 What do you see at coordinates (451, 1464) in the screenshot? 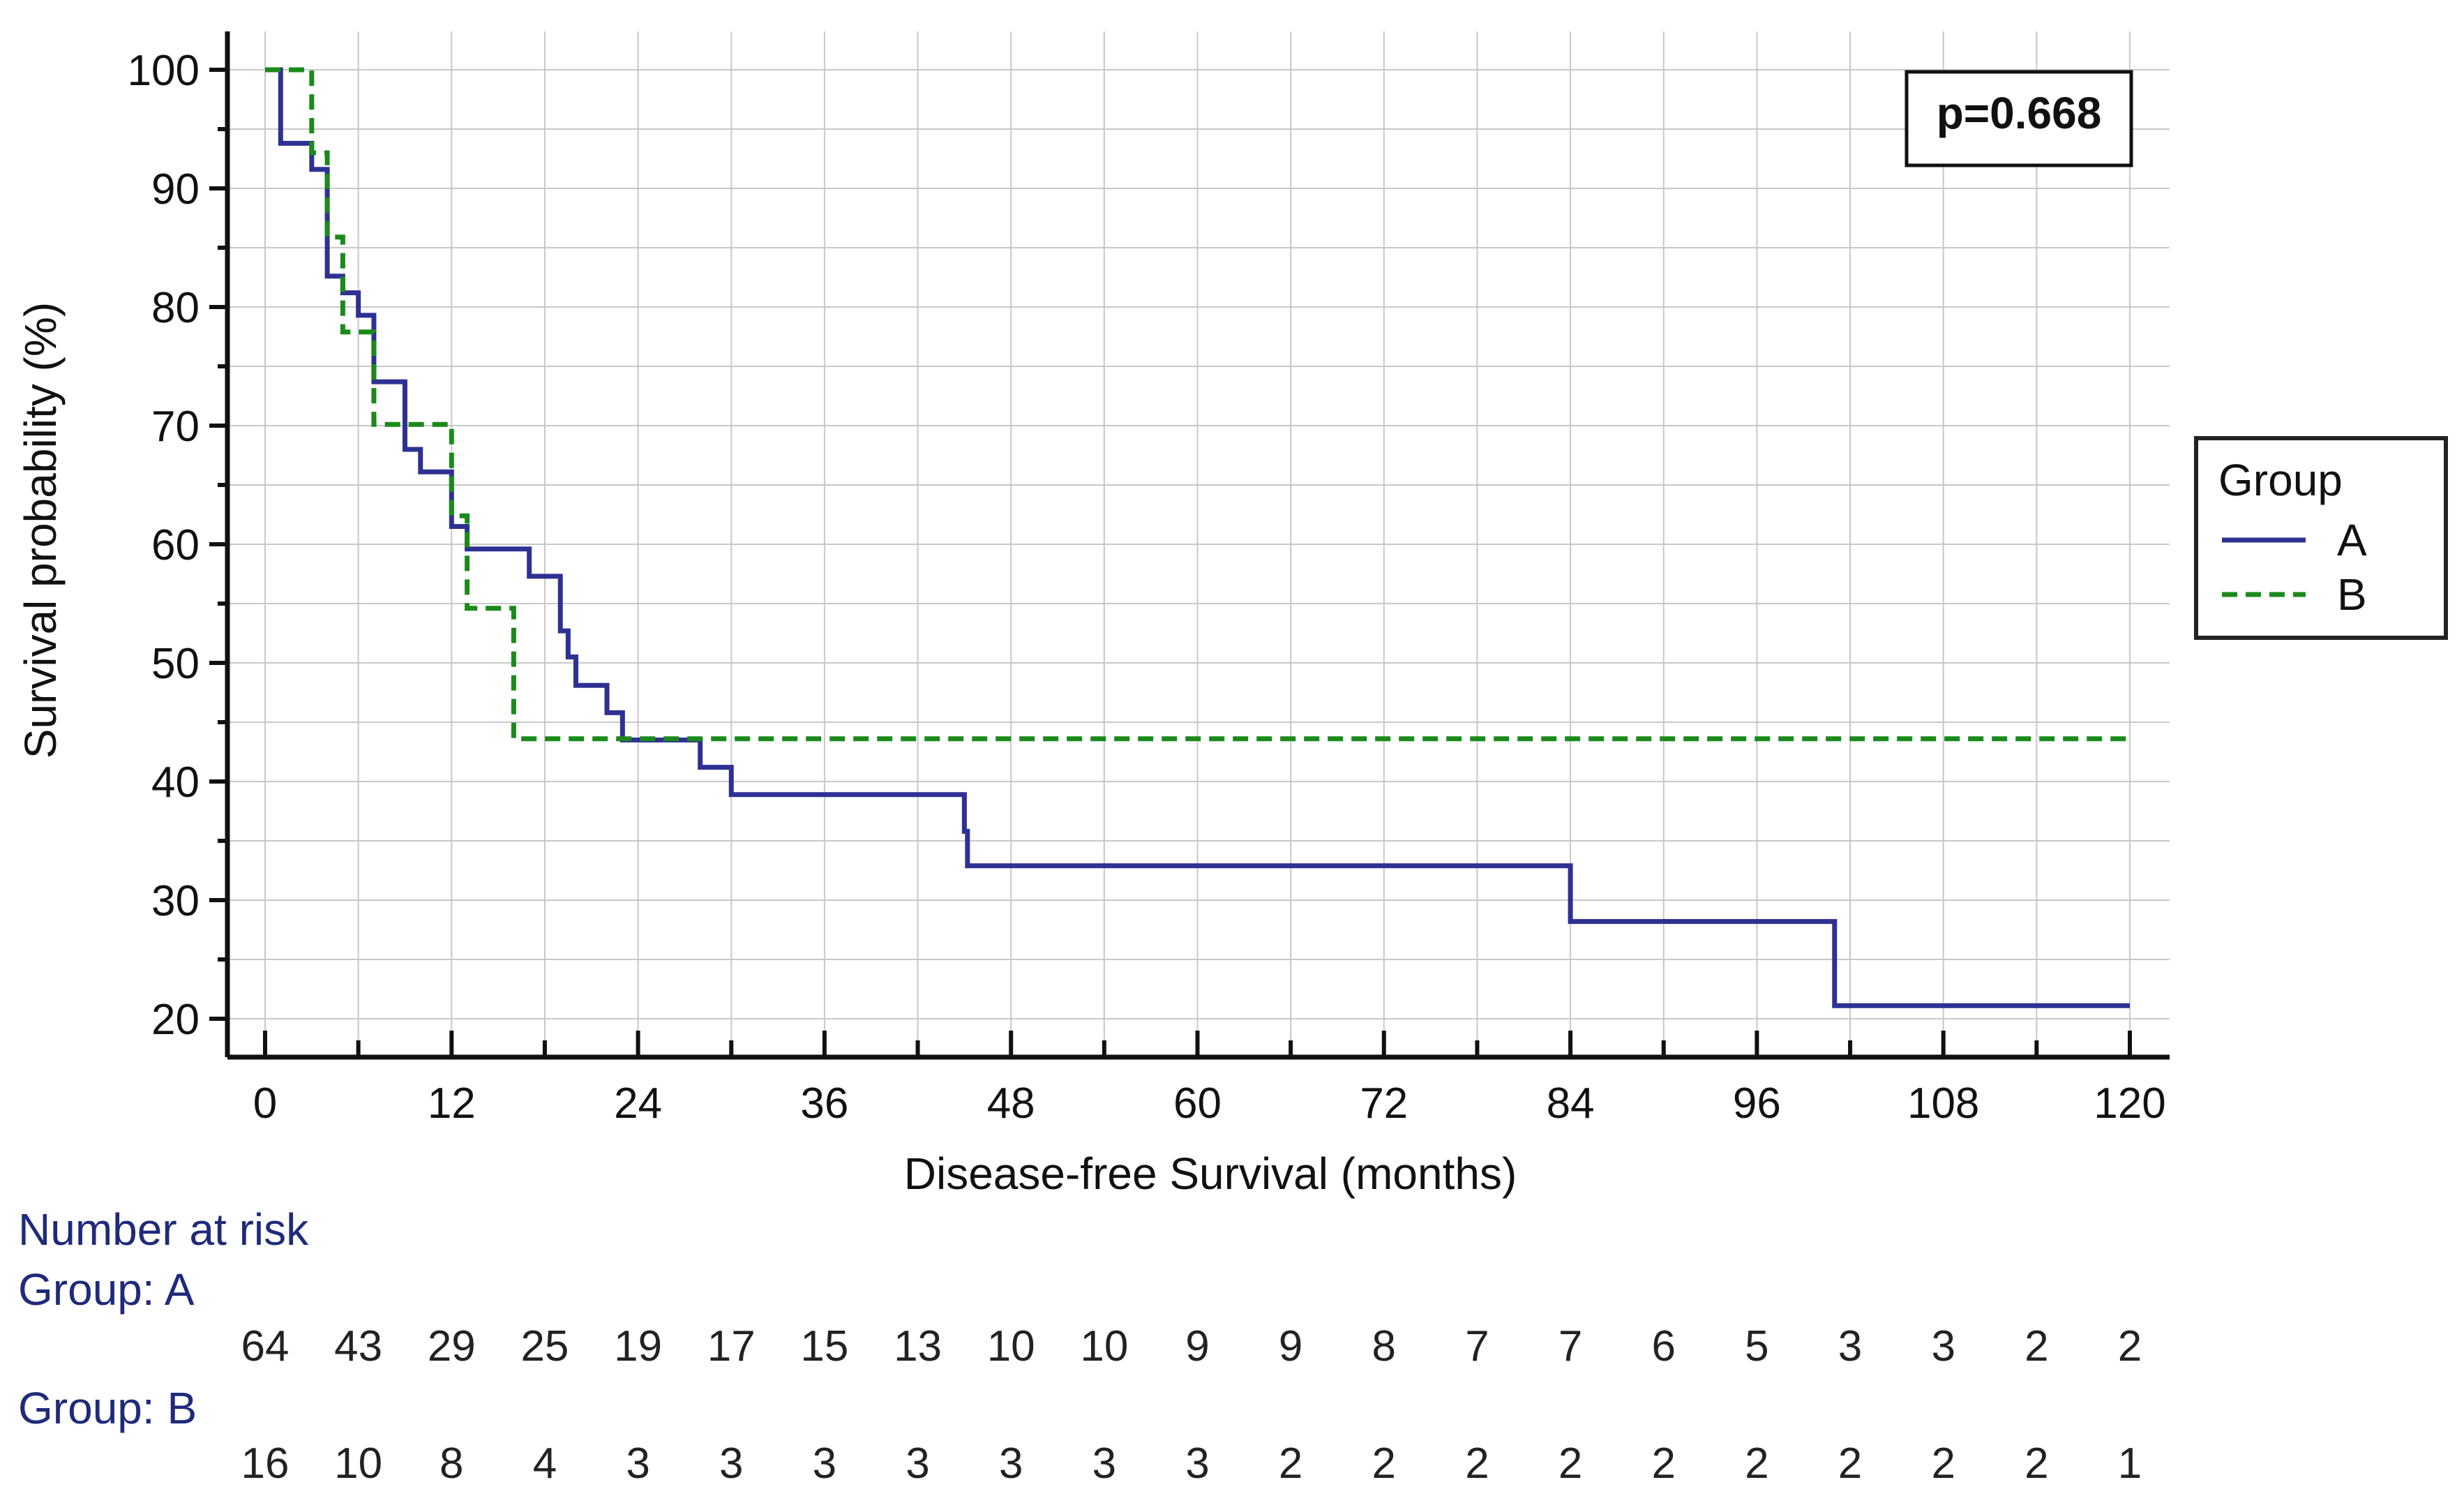
I see `risk-count-group-b: 8` at bounding box center [451, 1464].